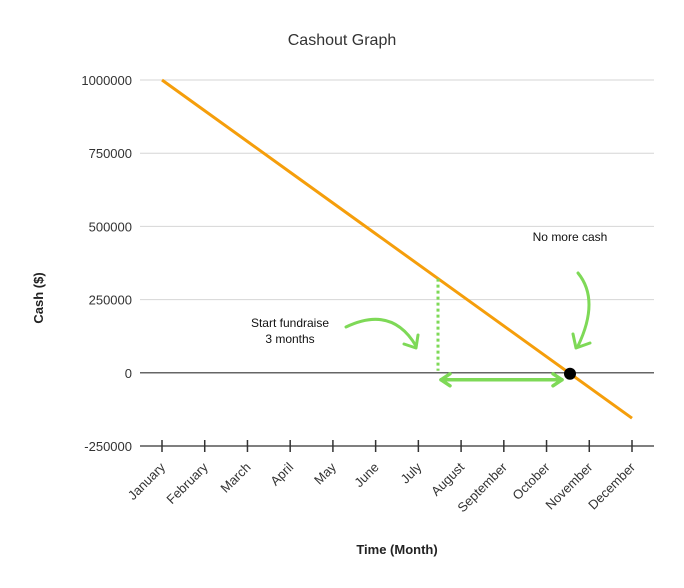  Describe the element at coordinates (583, 309) in the screenshot. I see `cash-out-curved-arrow` at that location.